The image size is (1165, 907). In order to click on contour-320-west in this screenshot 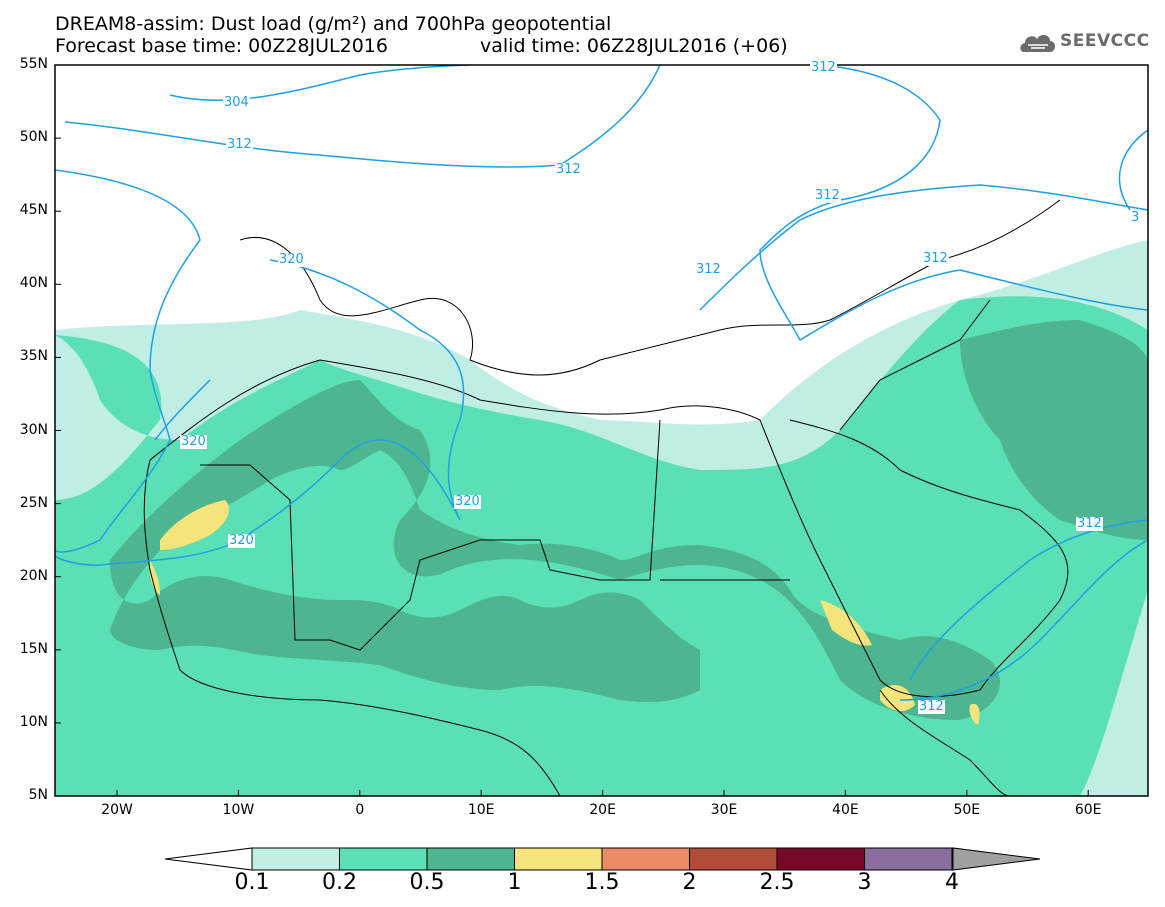, I will do `click(182, 410)`.